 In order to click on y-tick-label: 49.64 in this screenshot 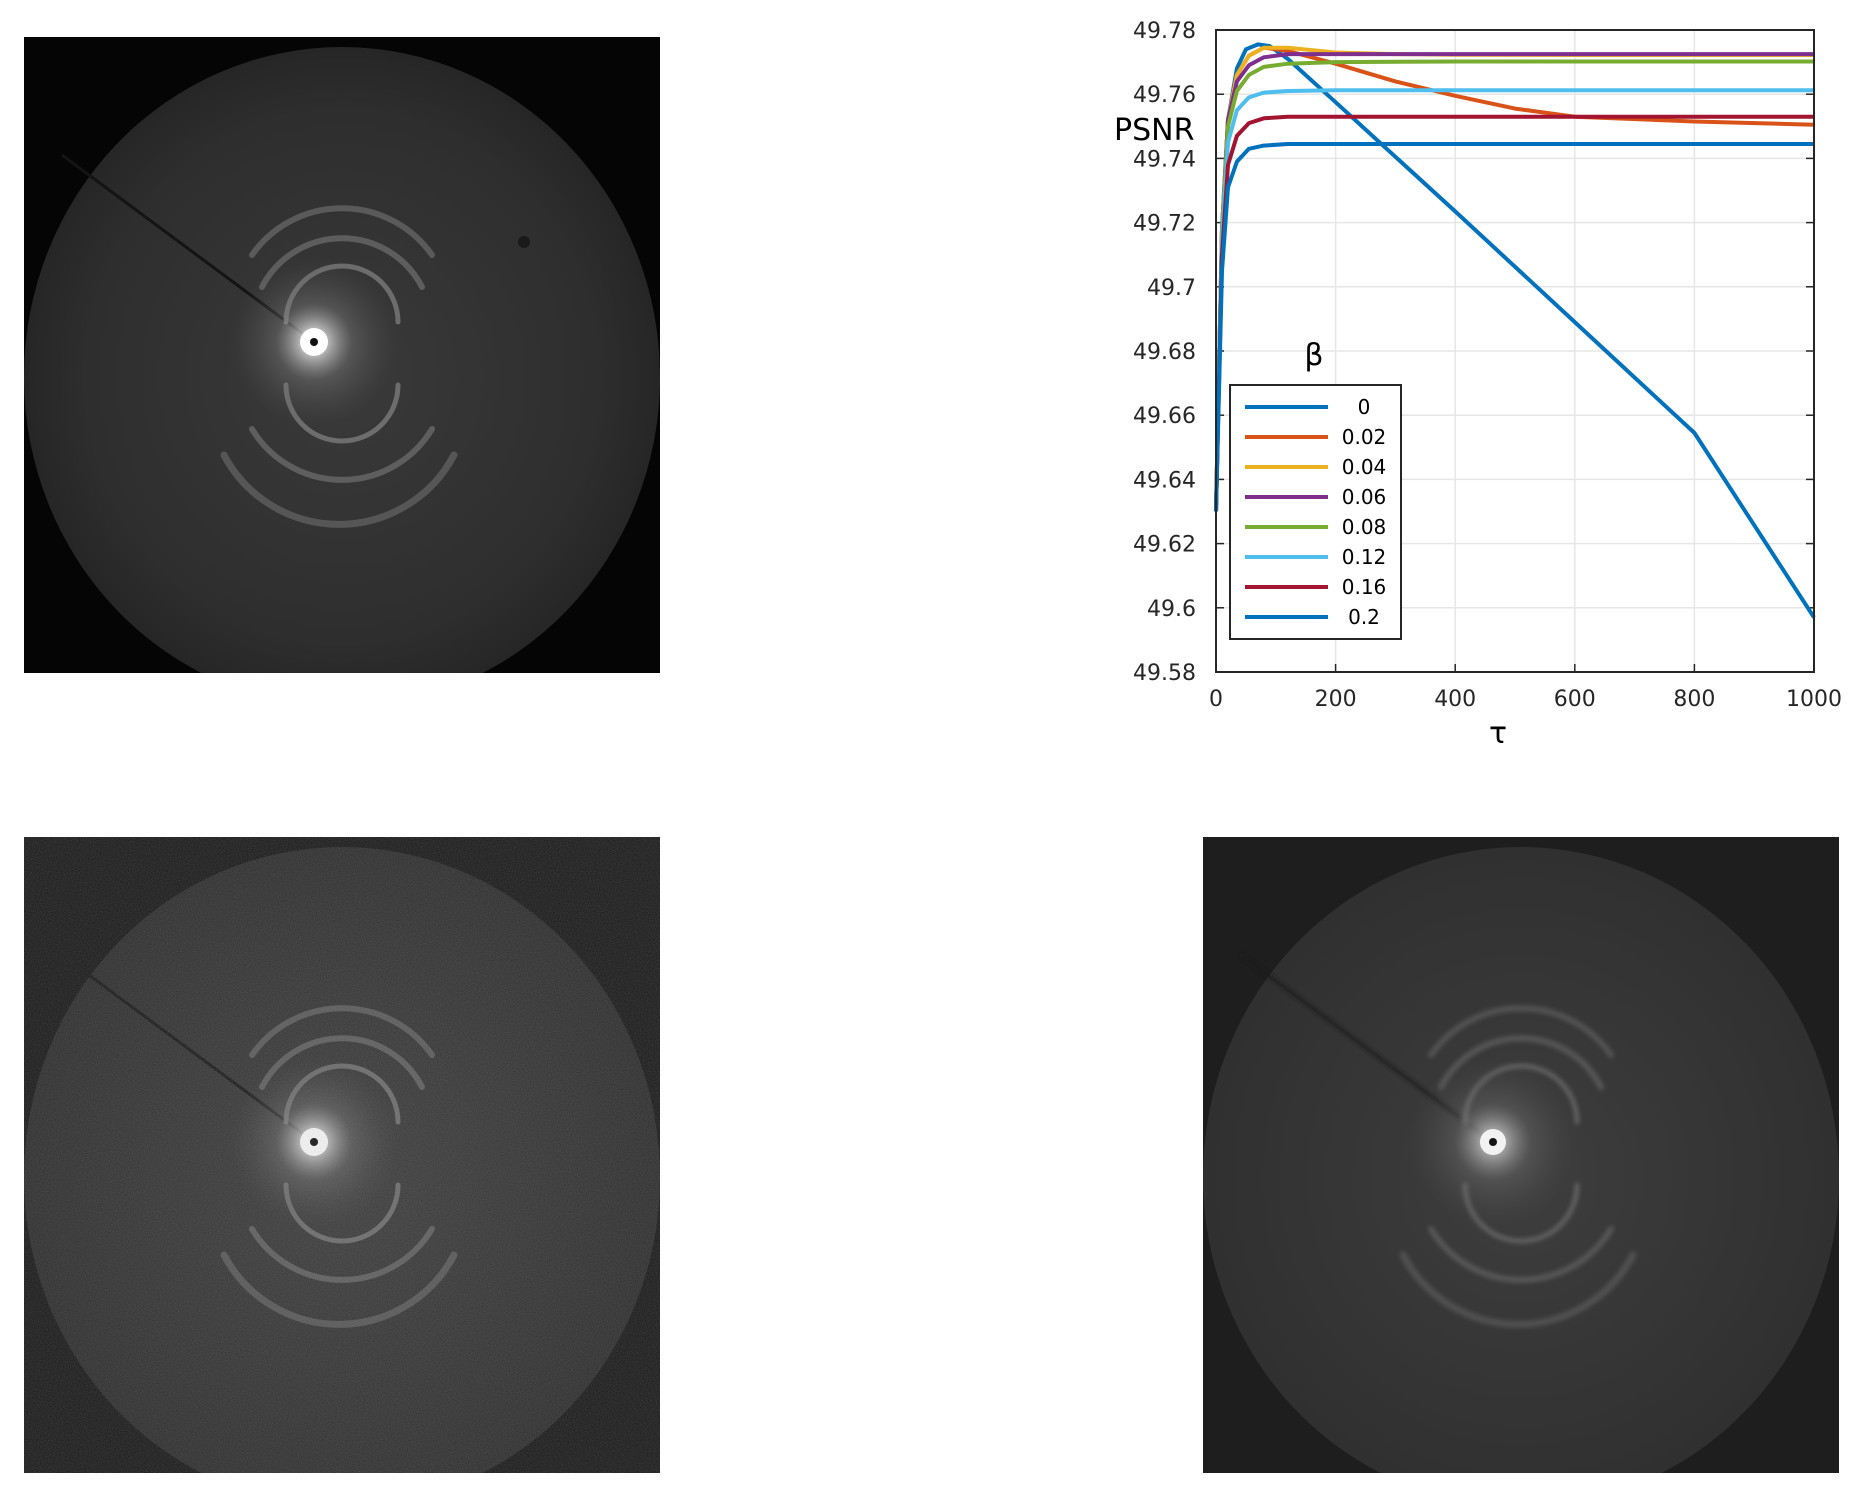, I will do `click(1164, 480)`.